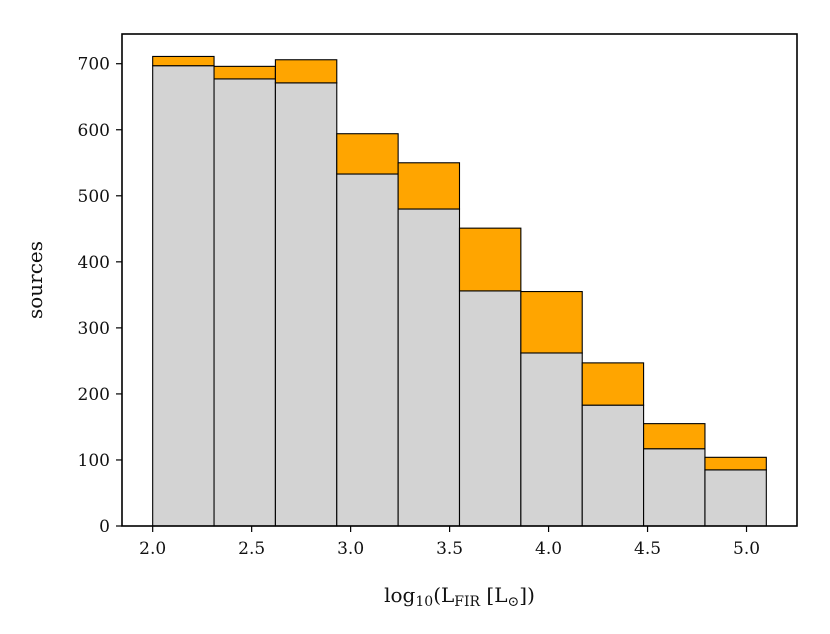 The height and width of the screenshot is (634, 830). I want to click on y-tick-label: 700, so click(94, 65).